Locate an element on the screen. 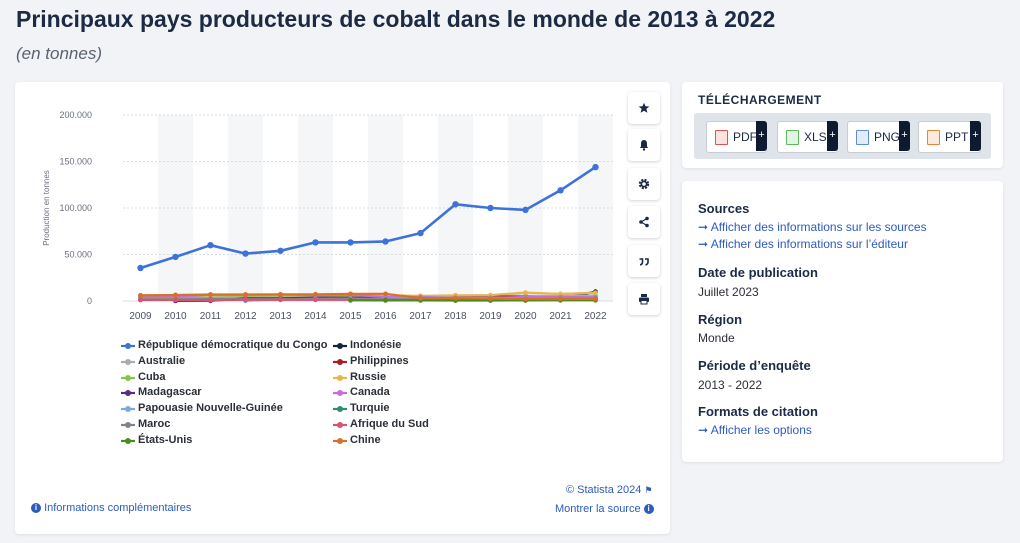  quote-icon is located at coordinates (644, 261).